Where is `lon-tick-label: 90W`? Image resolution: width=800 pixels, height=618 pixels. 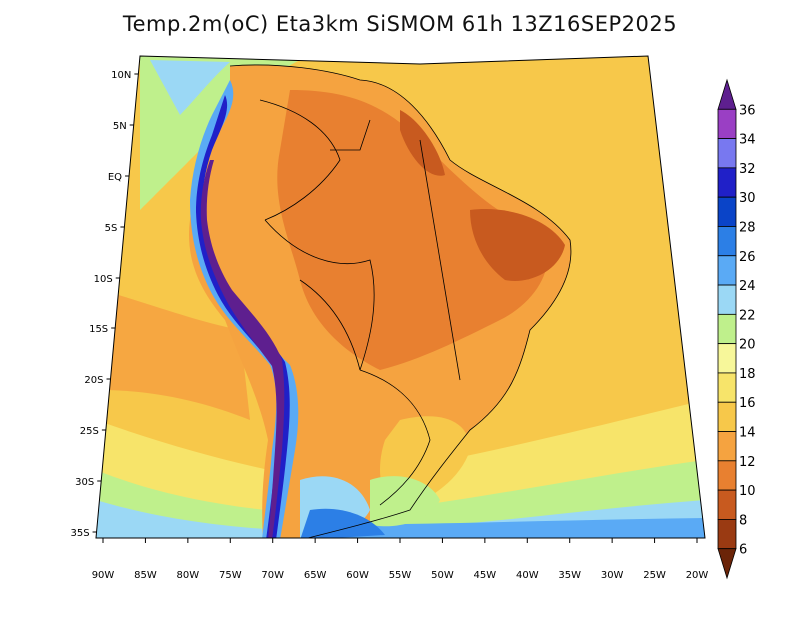 lon-tick-label: 90W is located at coordinates (103, 575).